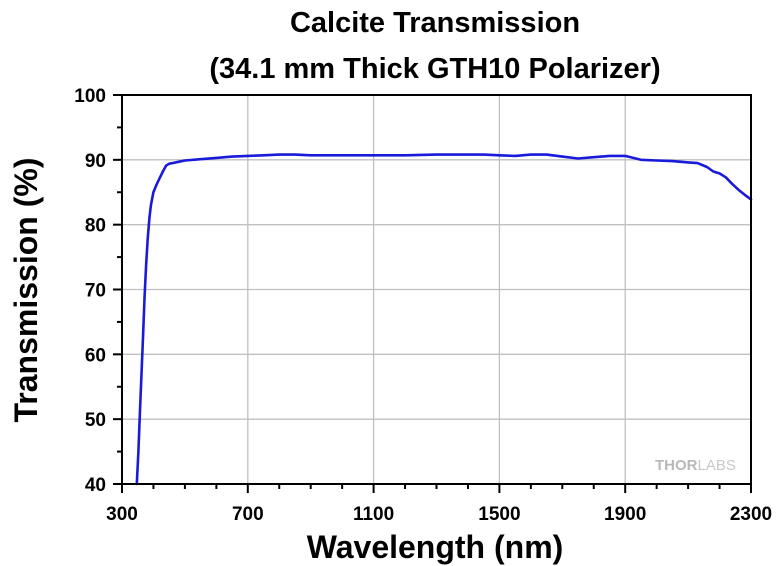 The height and width of the screenshot is (566, 780). What do you see at coordinates (95, 420) in the screenshot?
I see `y-tick-label: 50` at bounding box center [95, 420].